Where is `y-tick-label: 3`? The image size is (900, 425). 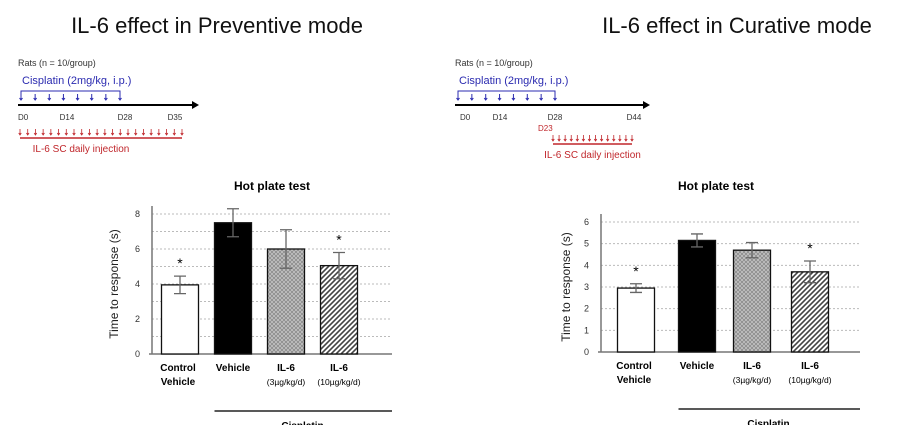 y-tick-label: 3 is located at coordinates (586, 287).